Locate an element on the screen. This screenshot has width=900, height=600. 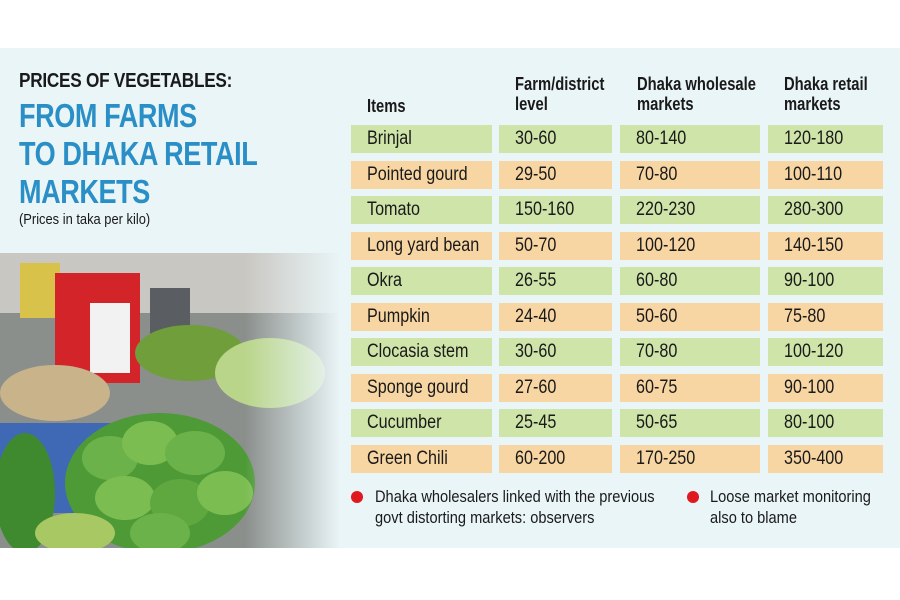
table-cell-wholesale: 170-250 is located at coordinates (690, 459).